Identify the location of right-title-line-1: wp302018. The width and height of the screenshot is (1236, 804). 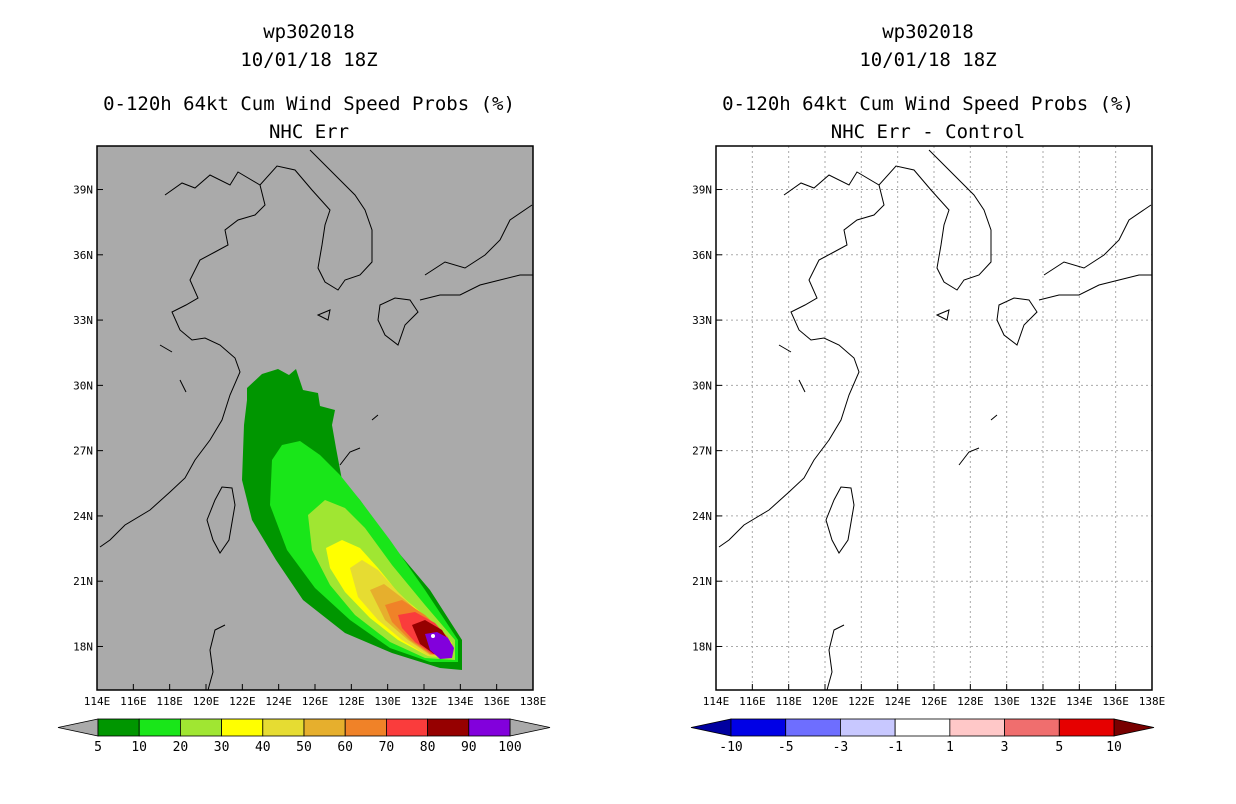
(928, 32).